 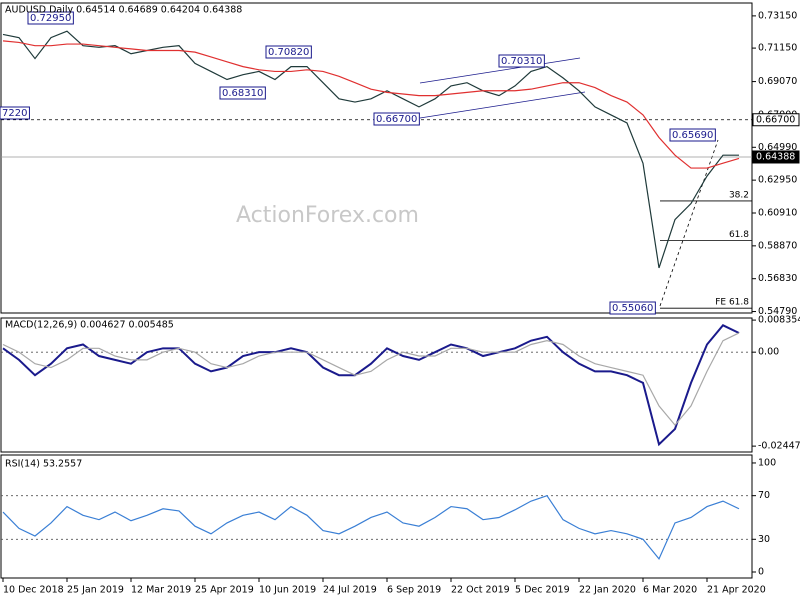 What do you see at coordinates (327, 215) in the screenshot?
I see `watermark: ActionForex.com` at bounding box center [327, 215].